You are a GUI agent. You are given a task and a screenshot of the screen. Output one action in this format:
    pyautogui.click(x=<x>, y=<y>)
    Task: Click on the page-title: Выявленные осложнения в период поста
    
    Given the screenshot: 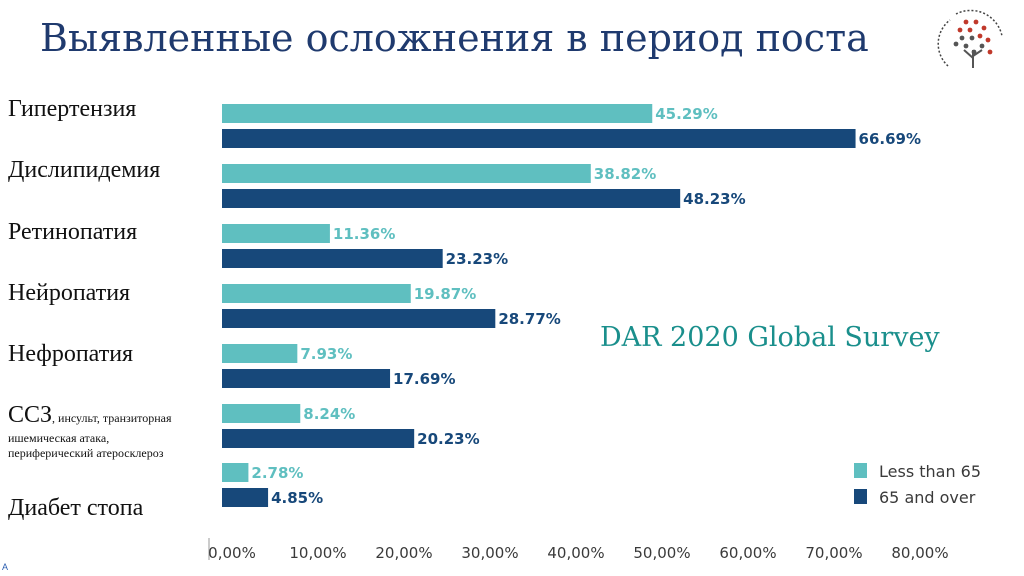 What is the action you would take?
    pyautogui.click(x=454, y=38)
    